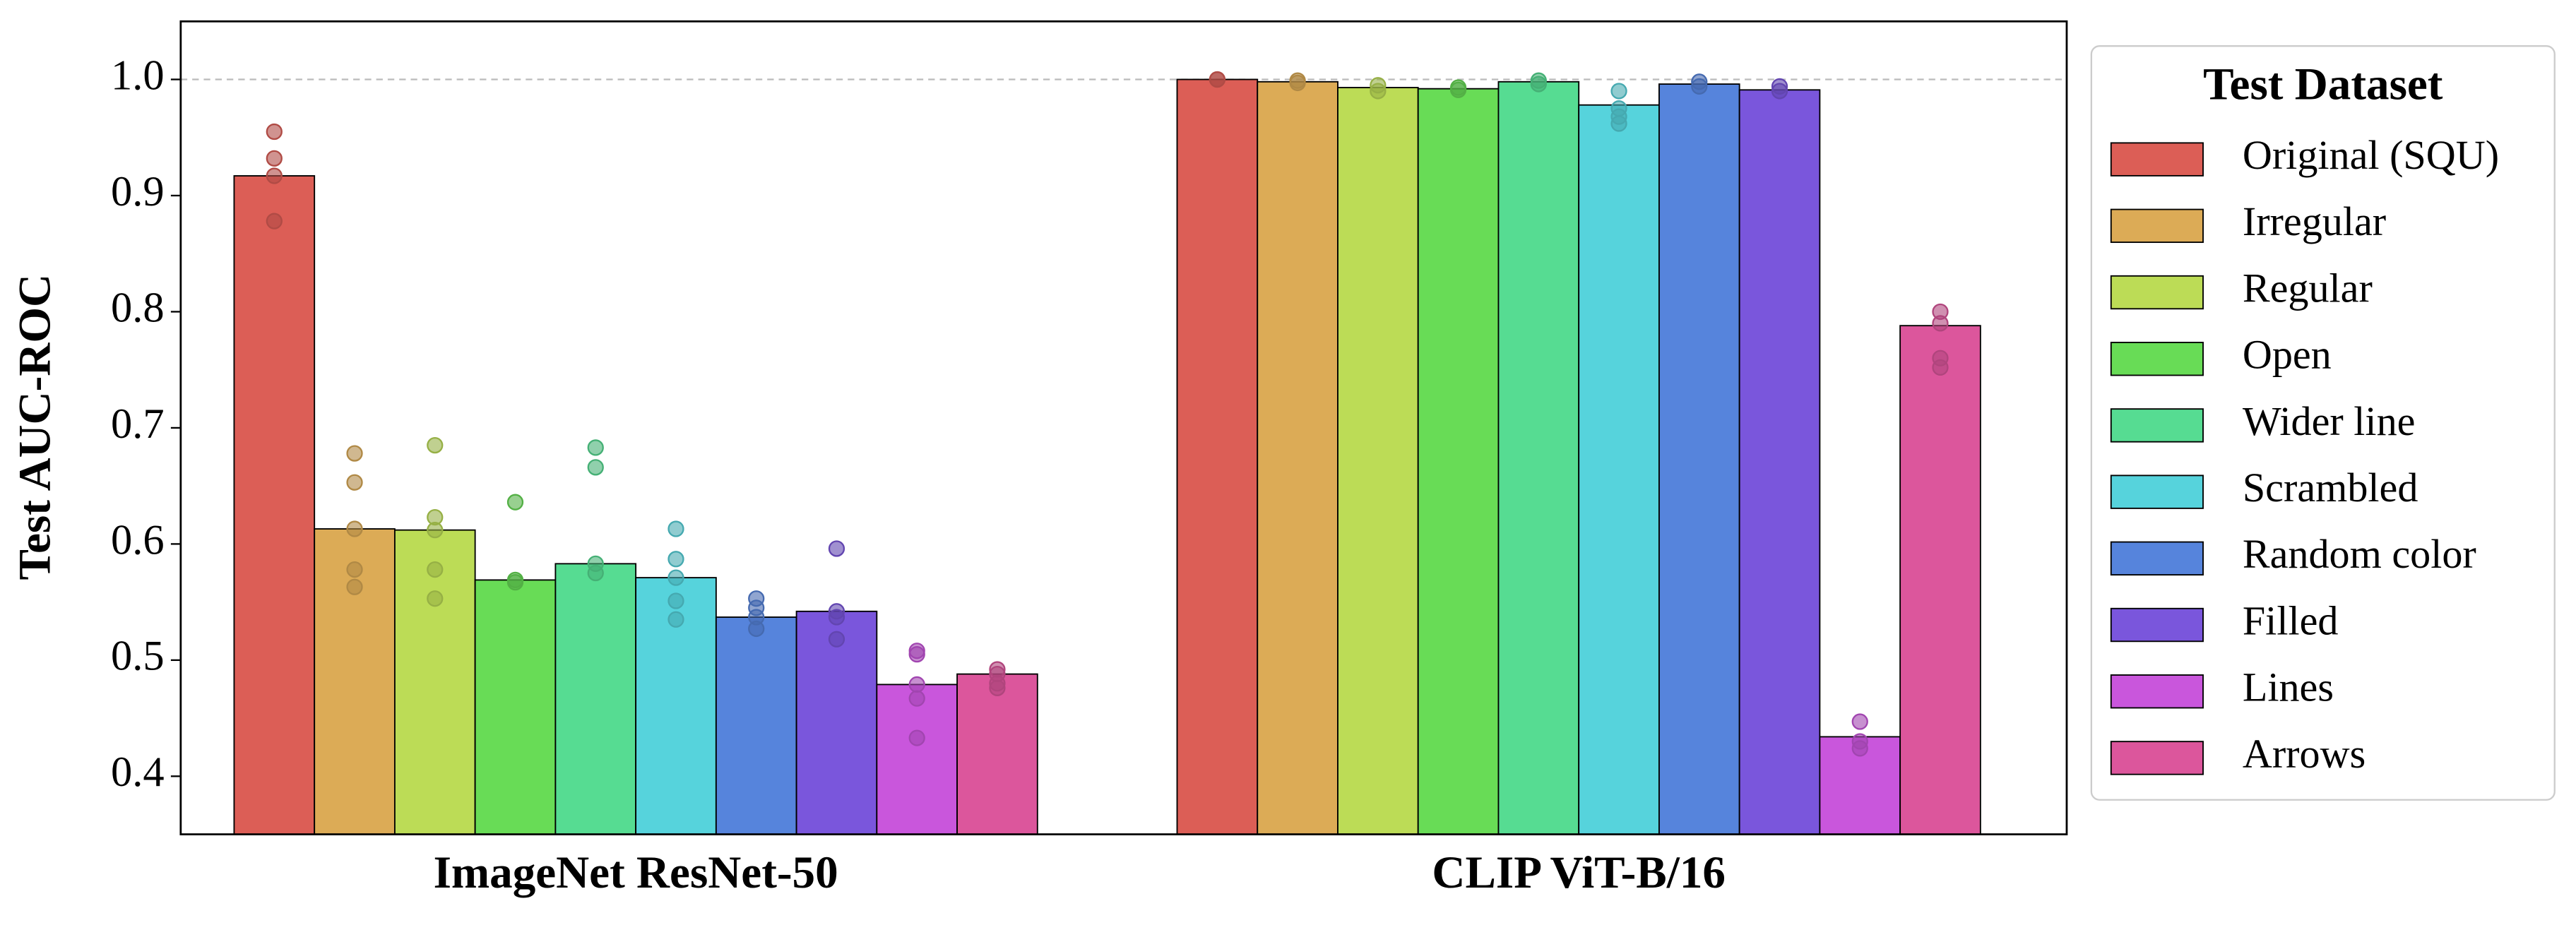 Image resolution: width=2576 pixels, height=925 pixels. What do you see at coordinates (2323, 84) in the screenshot?
I see `legend-title: Test Dataset` at bounding box center [2323, 84].